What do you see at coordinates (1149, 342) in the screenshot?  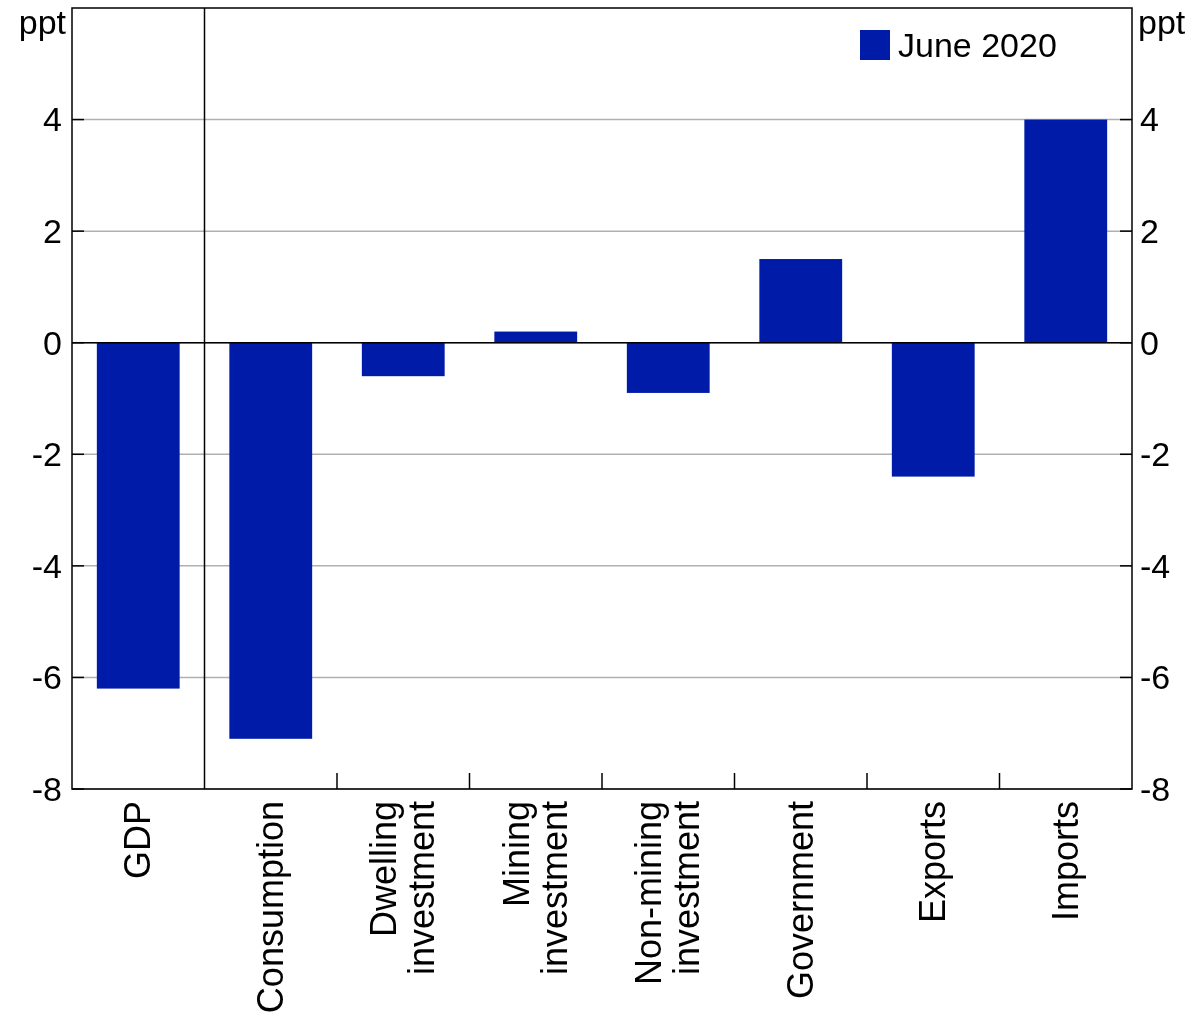 I see `y2-tick-label: 0` at bounding box center [1149, 342].